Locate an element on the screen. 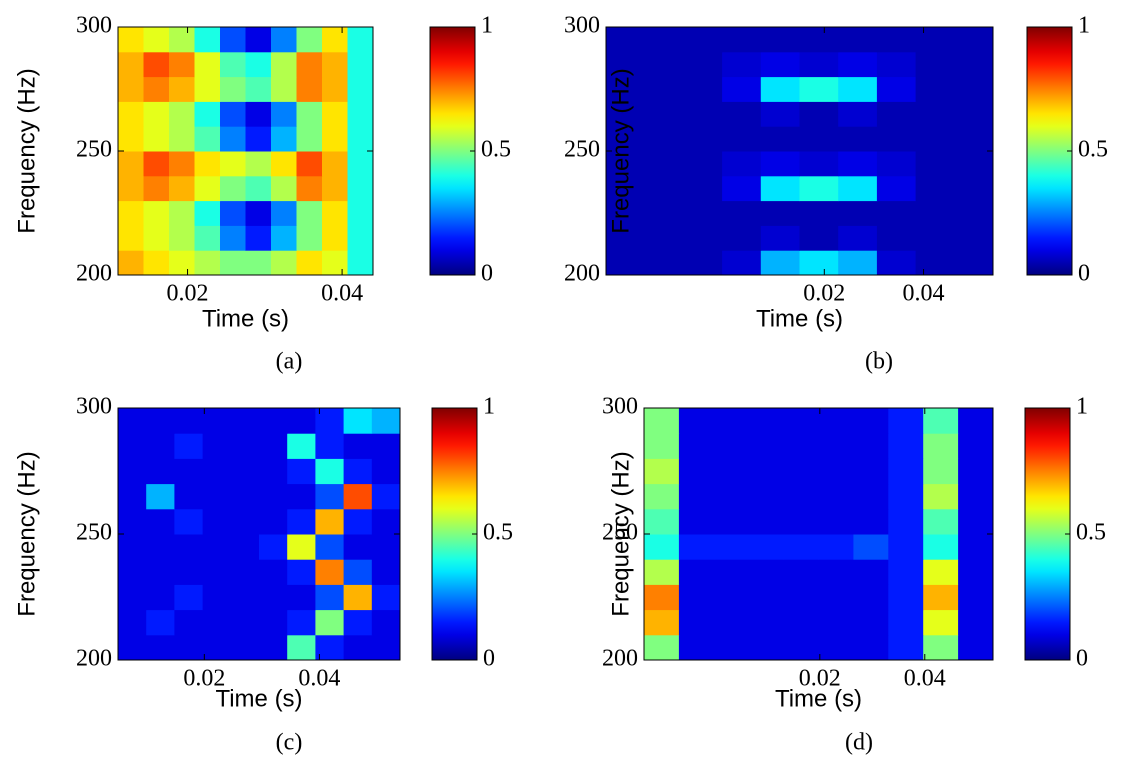  panel-caption: (c) is located at coordinates (289, 743).